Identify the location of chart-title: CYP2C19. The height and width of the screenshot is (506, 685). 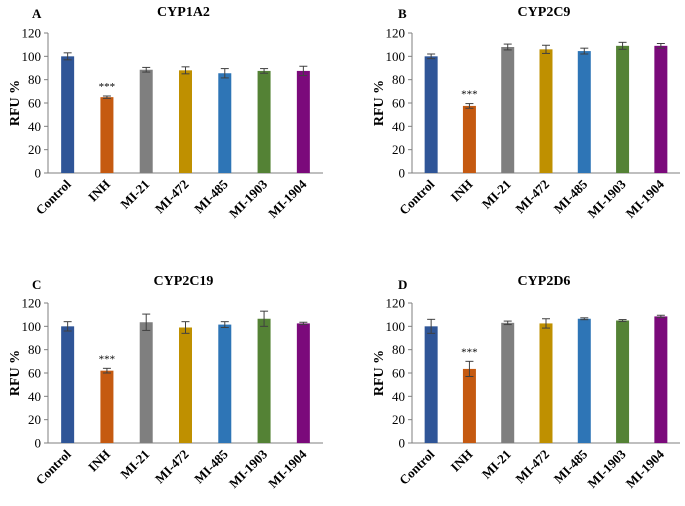
(184, 281).